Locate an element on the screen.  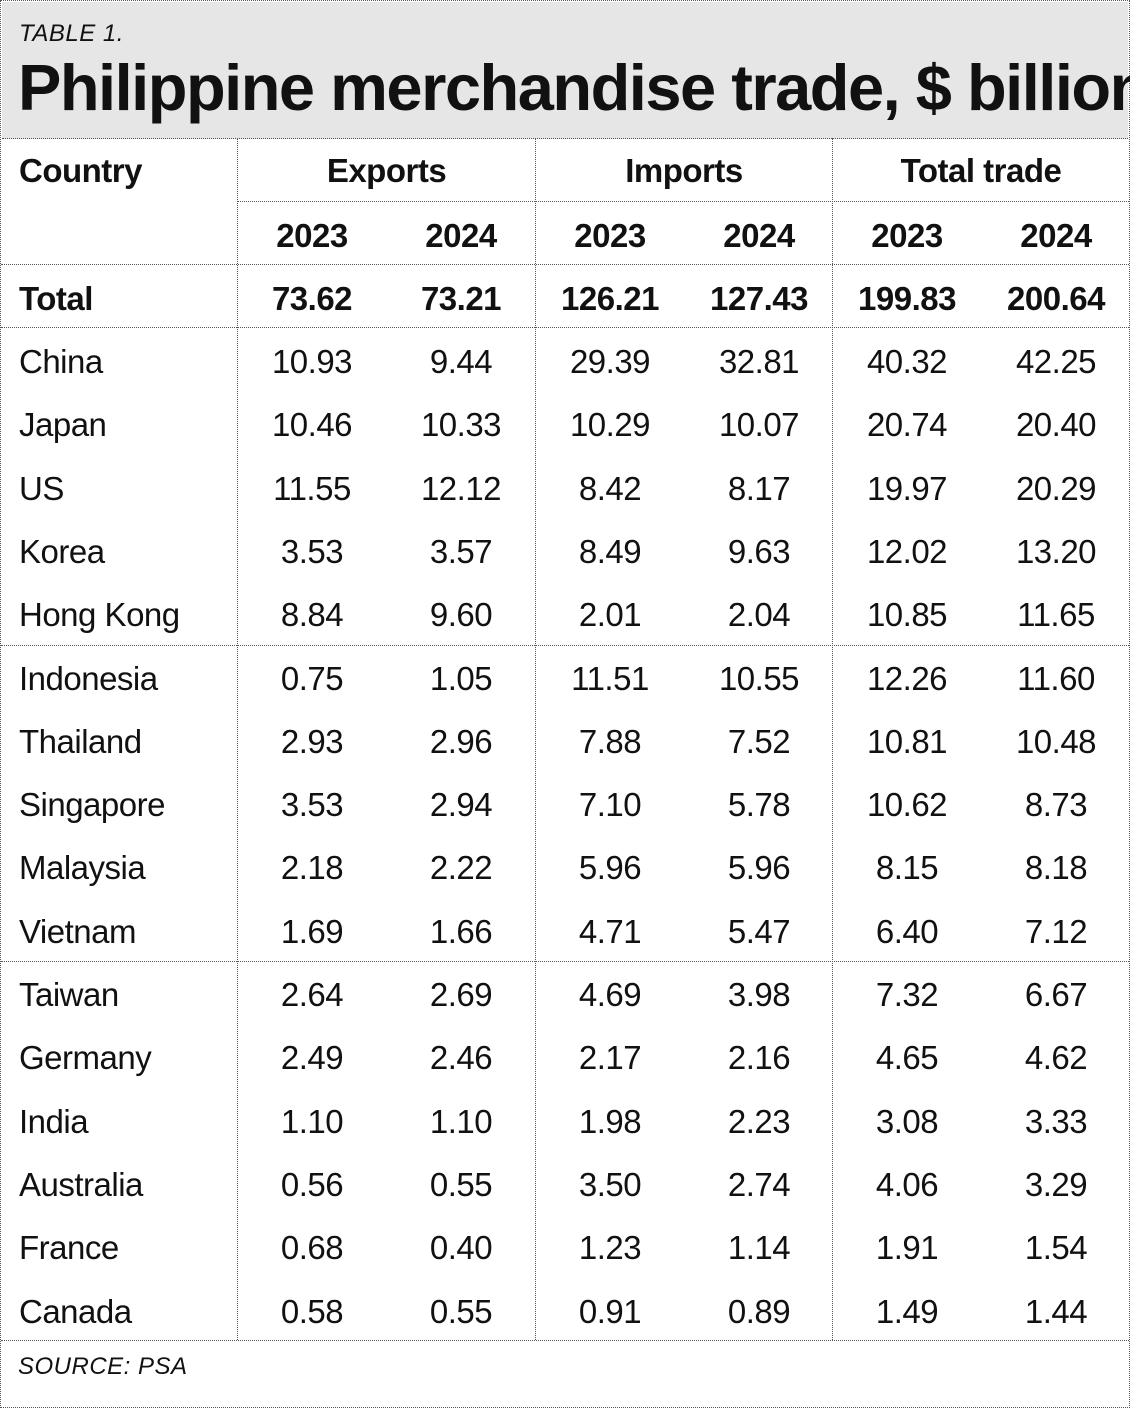
row-us-value-3: 8.17 is located at coordinates (759, 488).